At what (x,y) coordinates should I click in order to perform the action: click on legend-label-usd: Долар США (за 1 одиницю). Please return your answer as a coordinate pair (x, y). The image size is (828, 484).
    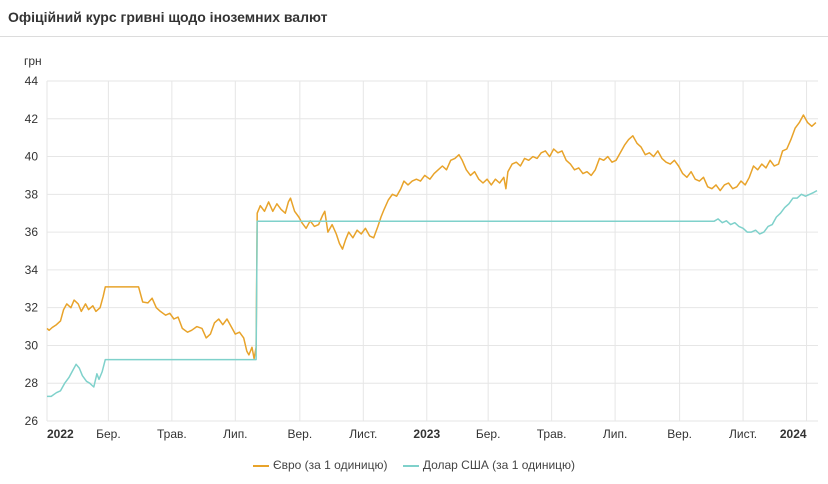
    Looking at the image, I should click on (499, 465).